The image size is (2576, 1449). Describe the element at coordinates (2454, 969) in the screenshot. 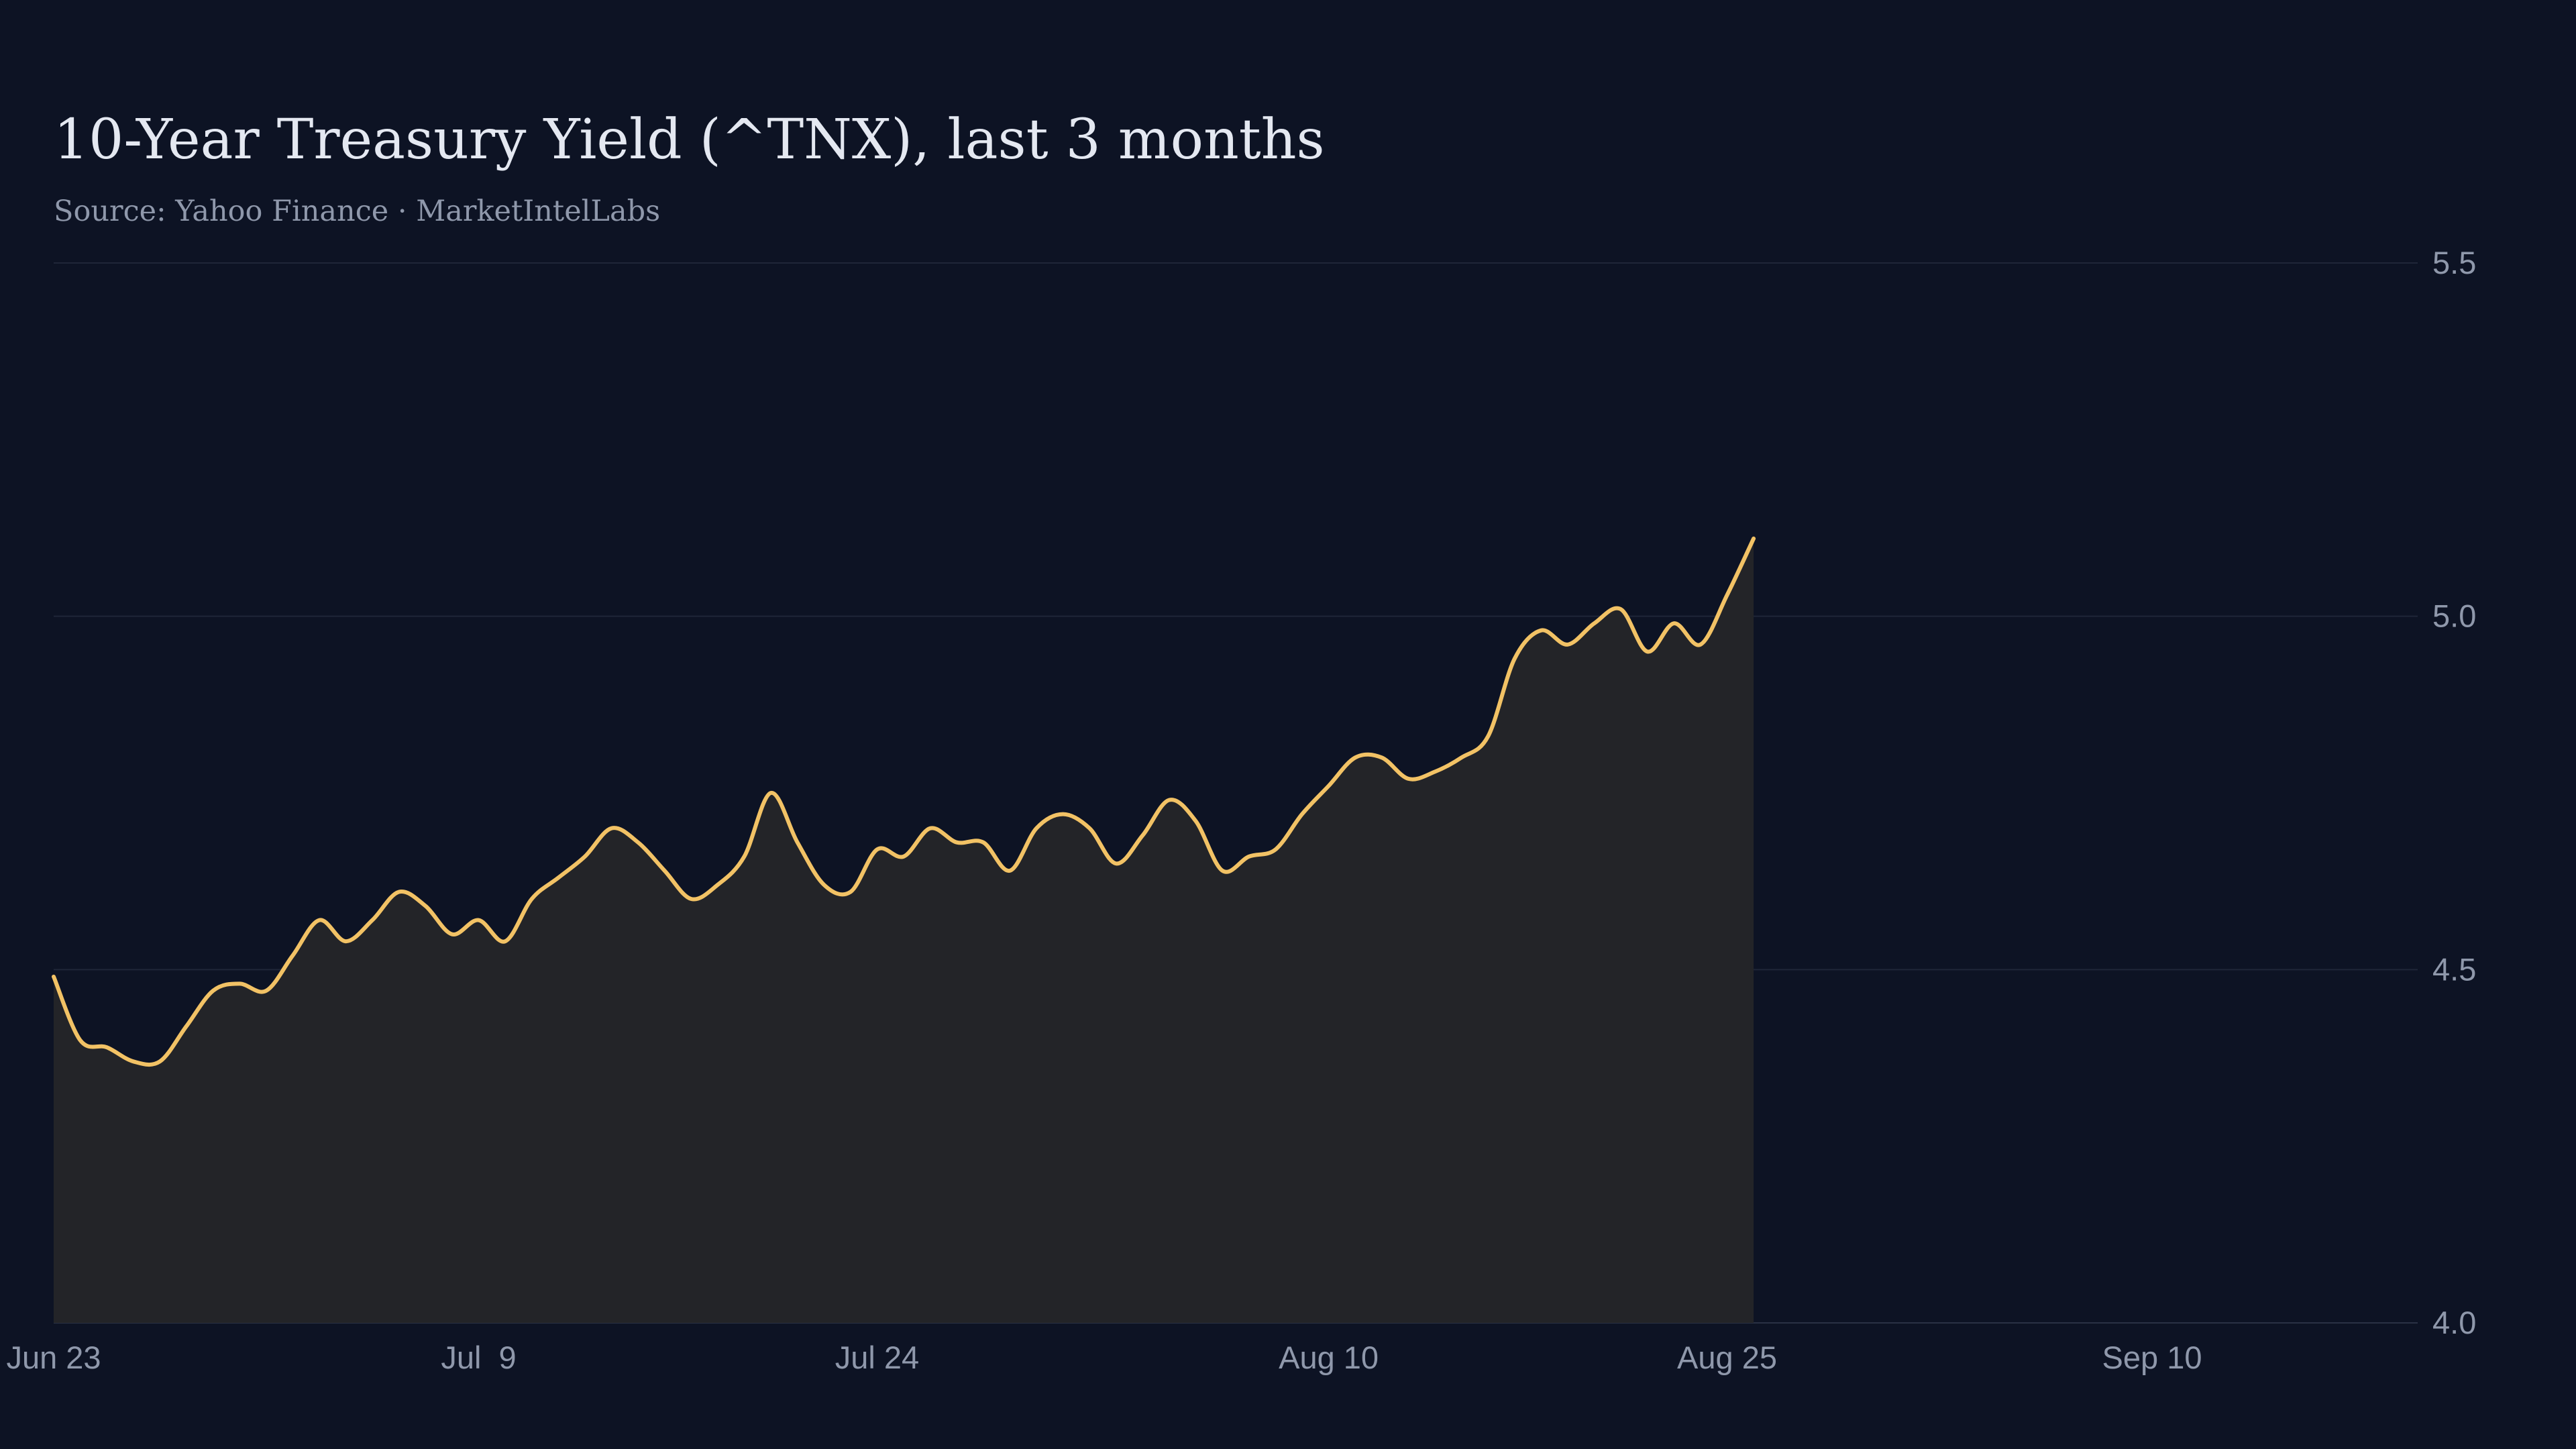

I see `y-tick-label: 4.5` at that location.